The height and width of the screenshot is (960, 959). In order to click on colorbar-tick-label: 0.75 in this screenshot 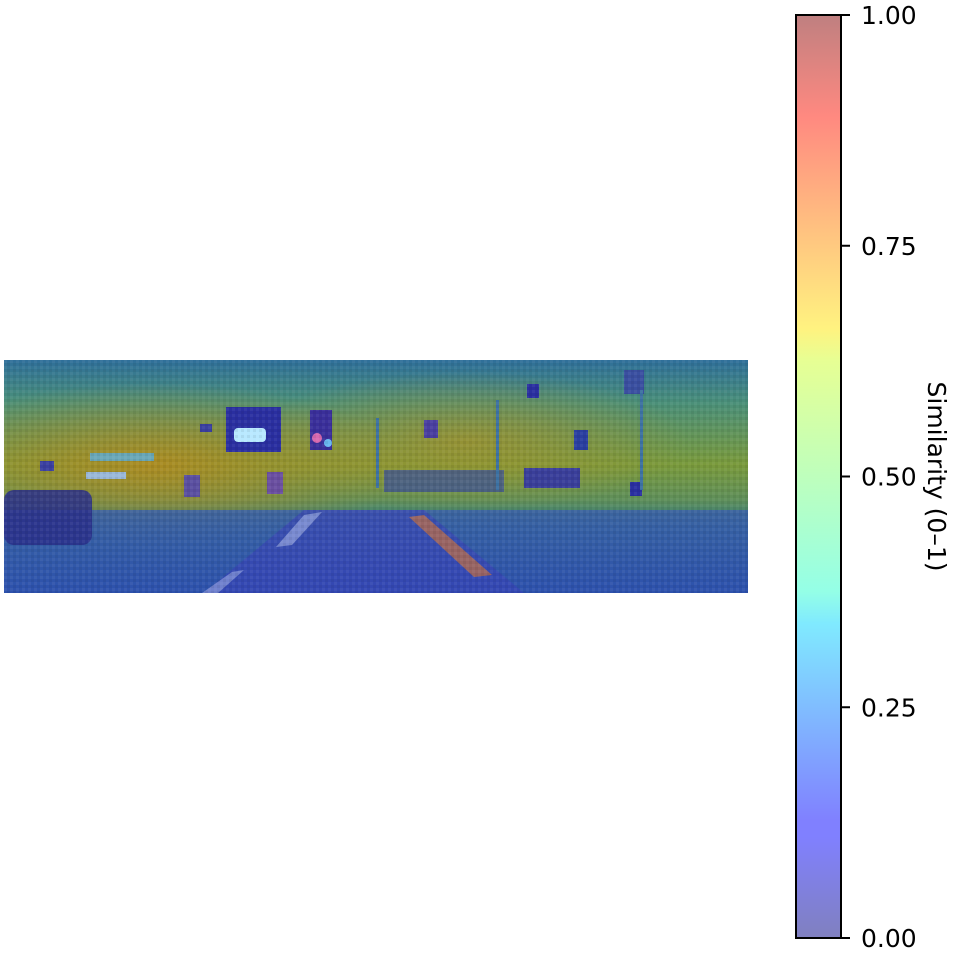, I will do `click(889, 246)`.